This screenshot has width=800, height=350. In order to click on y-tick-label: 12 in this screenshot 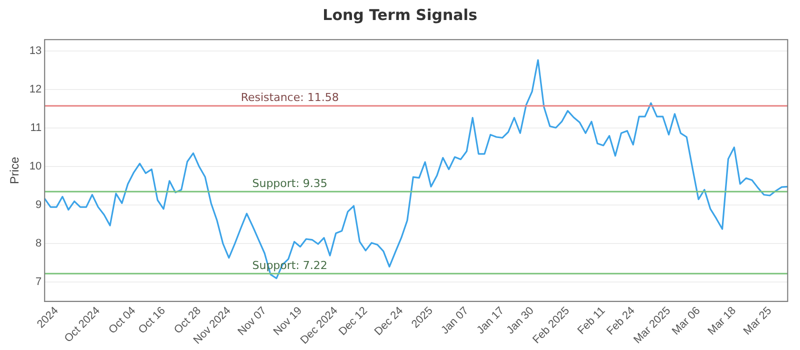, I will do `click(35, 90)`.